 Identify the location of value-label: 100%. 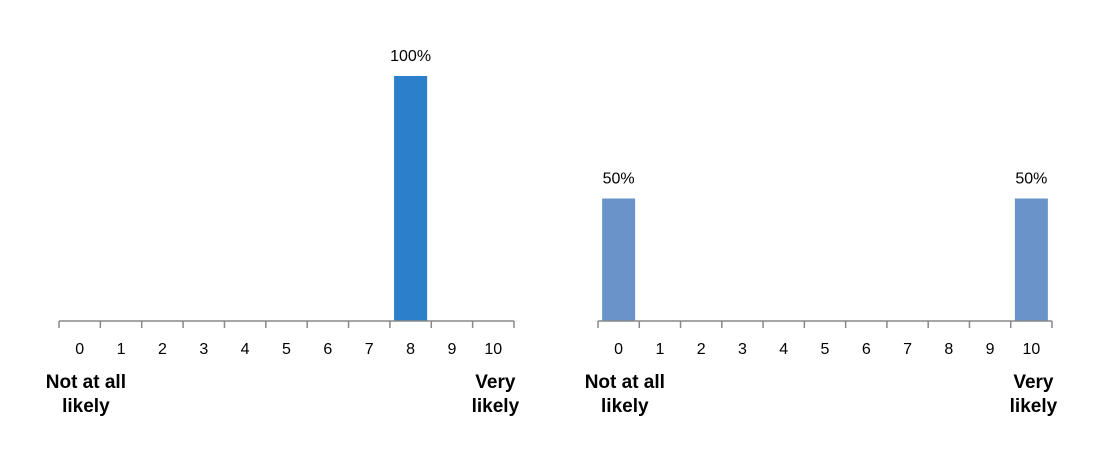
(410, 56).